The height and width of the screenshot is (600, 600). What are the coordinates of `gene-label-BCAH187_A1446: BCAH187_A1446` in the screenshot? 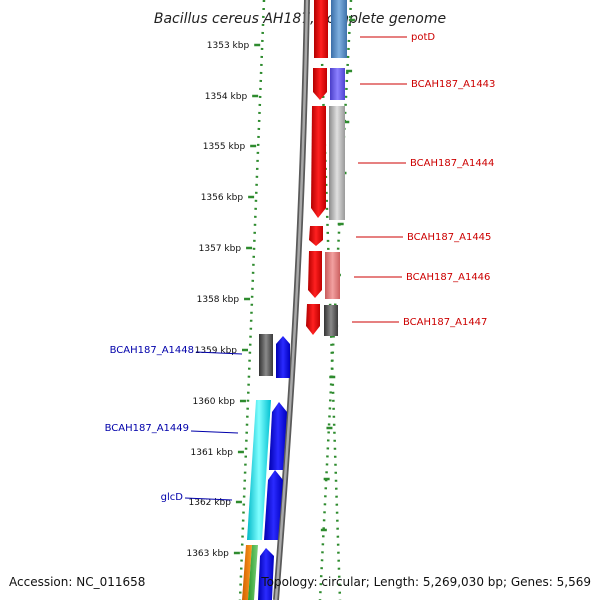 It's located at (448, 277).